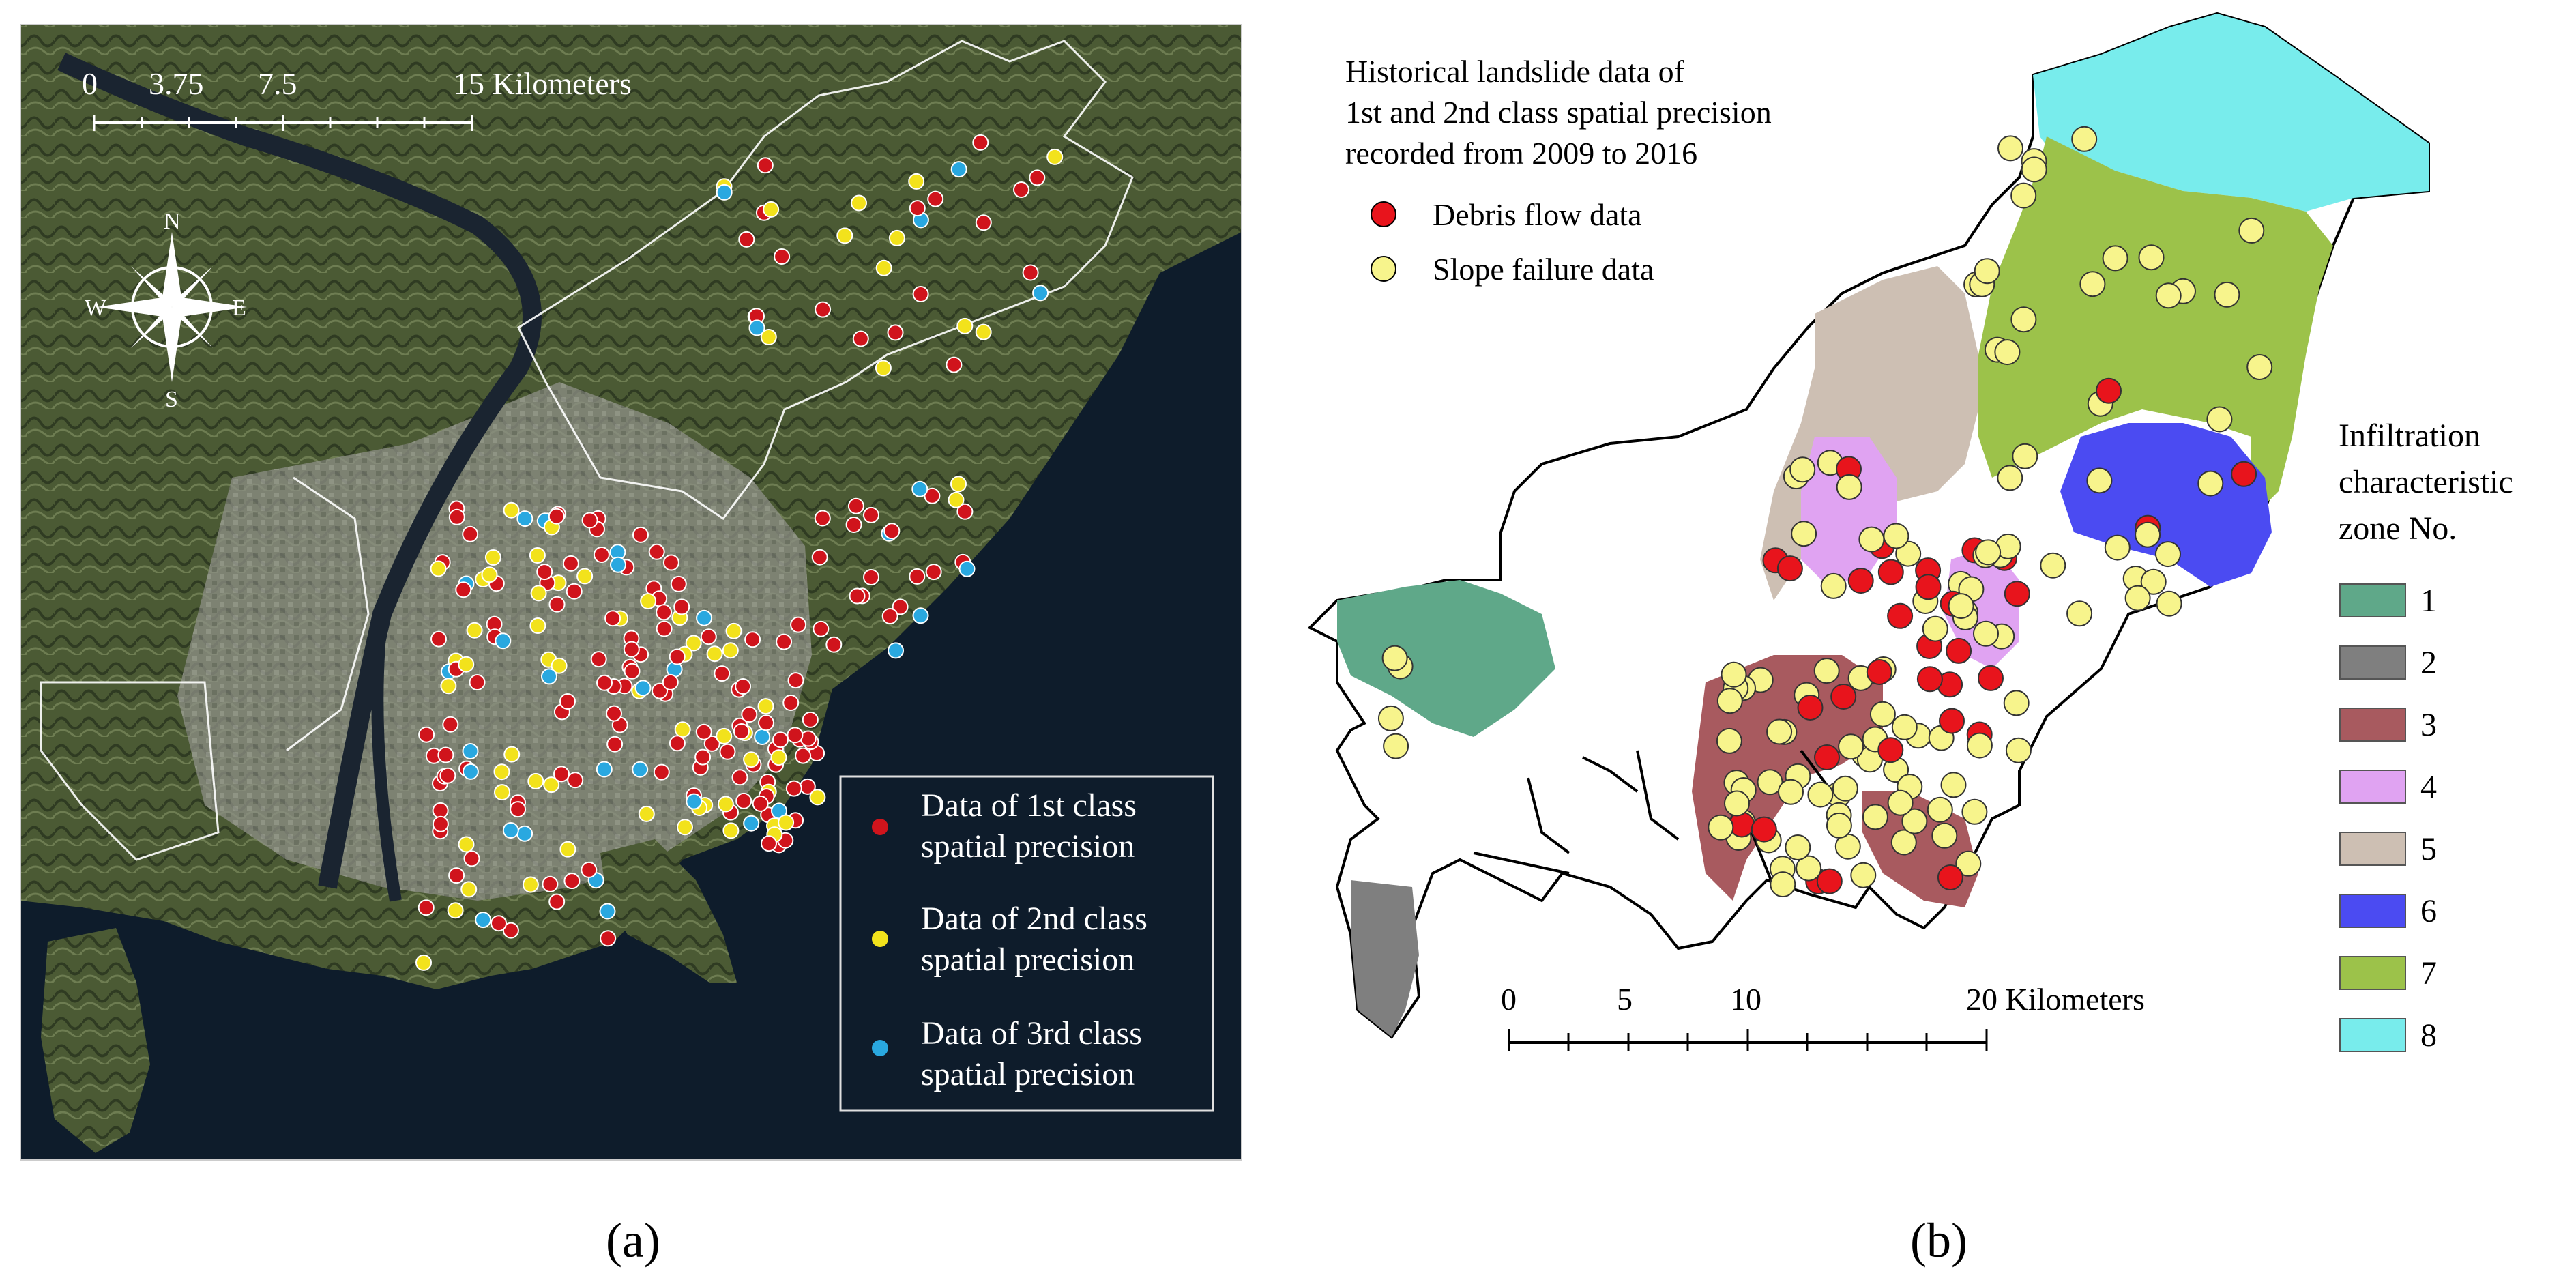 This screenshot has width=2576, height=1280. What do you see at coordinates (2166, 505) in the screenshot?
I see `zone-6-area` at bounding box center [2166, 505].